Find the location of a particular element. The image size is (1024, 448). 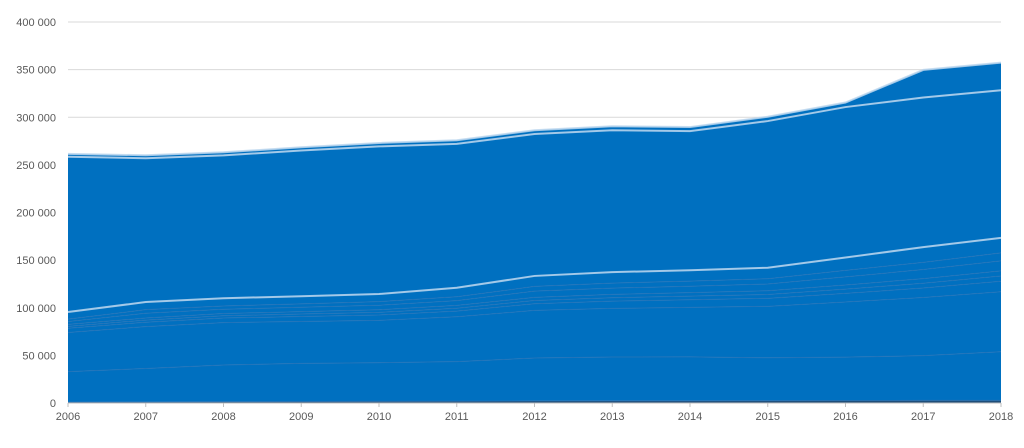

y-tick-label: 350 000 is located at coordinates (36, 71).